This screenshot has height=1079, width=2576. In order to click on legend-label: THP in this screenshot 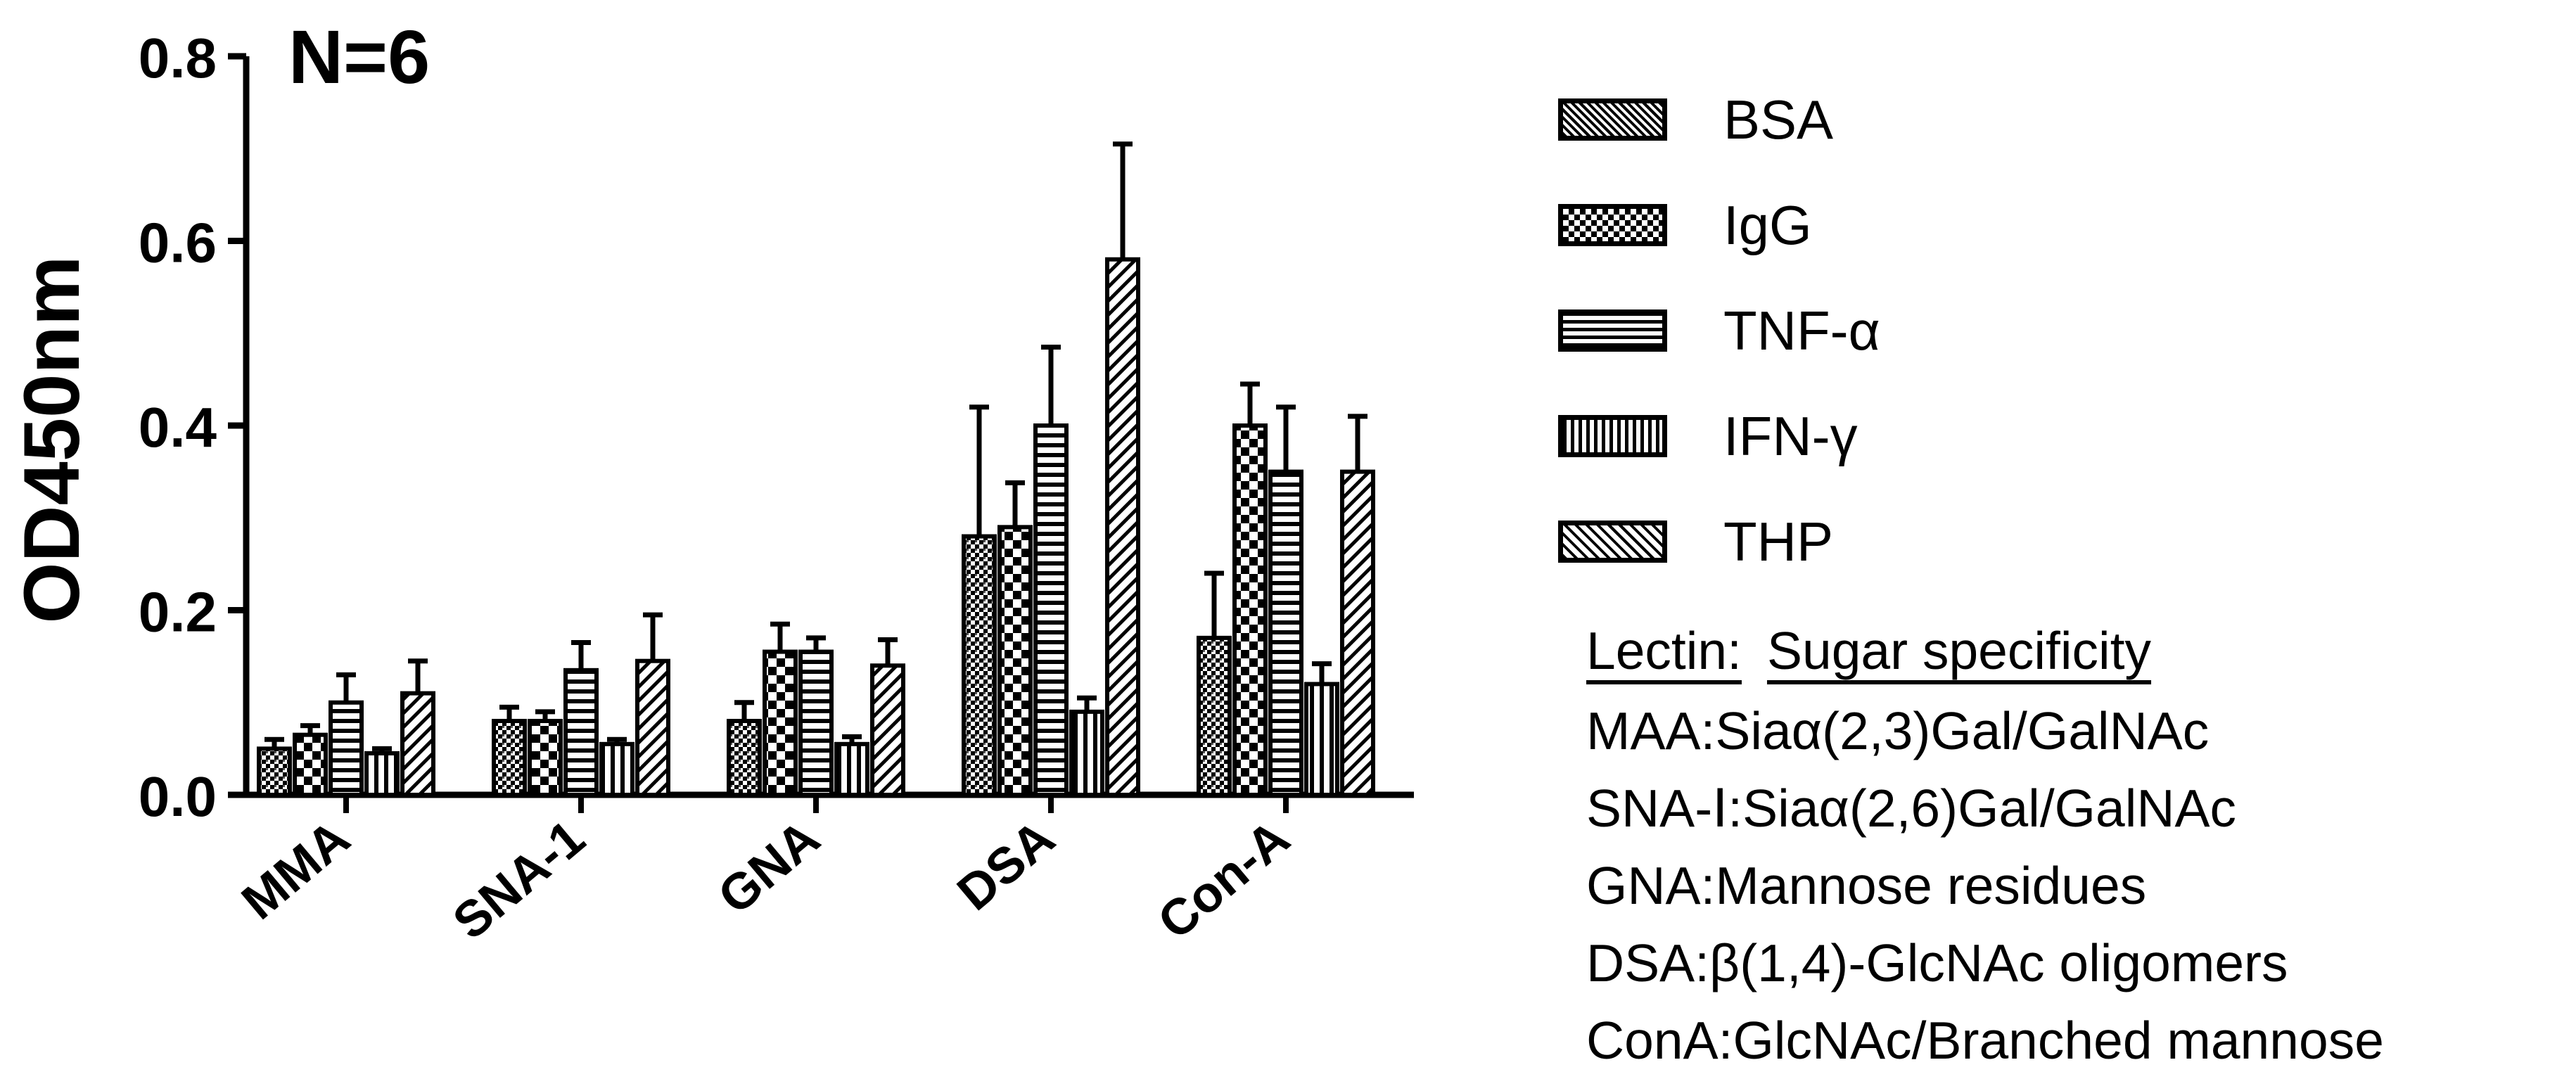, I will do `click(1778, 541)`.